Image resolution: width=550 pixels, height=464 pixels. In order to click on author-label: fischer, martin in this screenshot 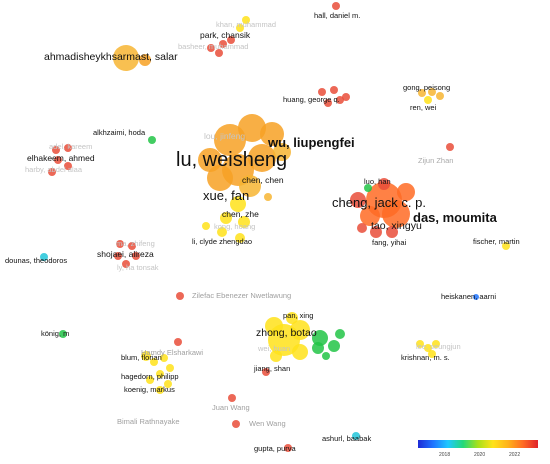, I will do `click(496, 241)`.